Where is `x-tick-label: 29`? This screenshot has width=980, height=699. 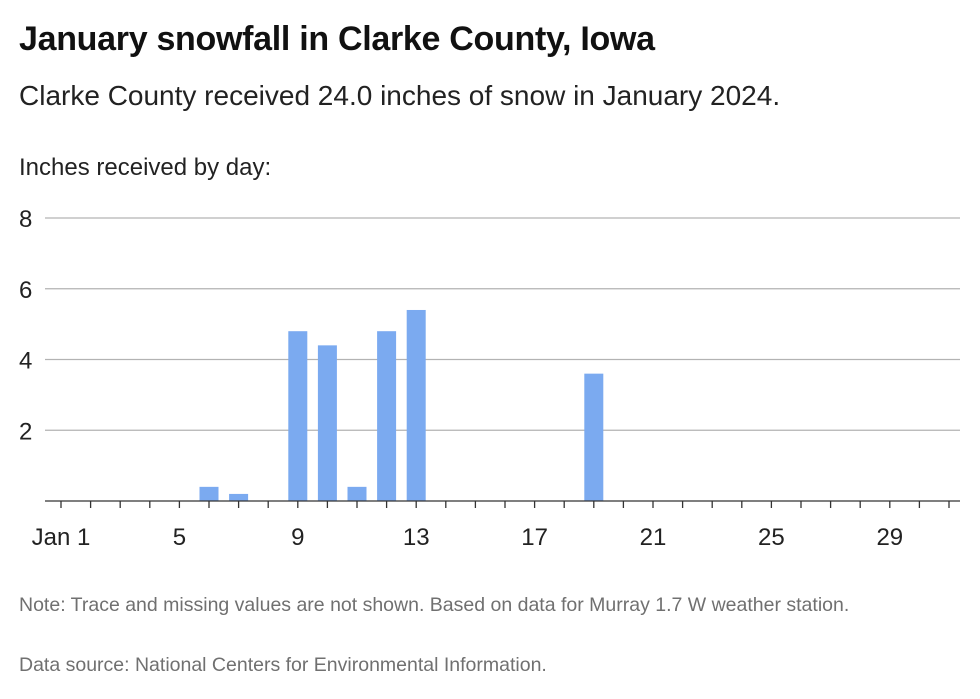 x-tick-label: 29 is located at coordinates (889, 537).